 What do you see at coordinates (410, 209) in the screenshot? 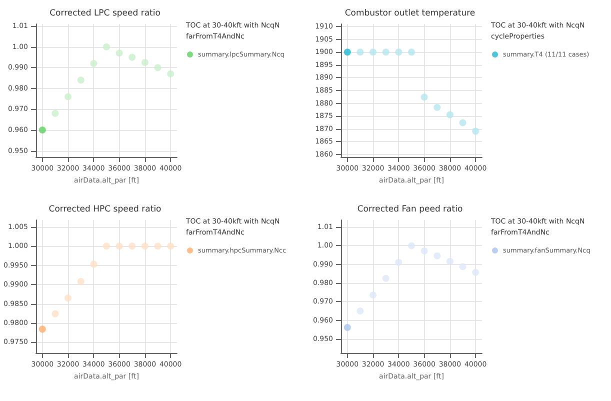
I see `chart-title: Corrected Fan peed ratio` at bounding box center [410, 209].